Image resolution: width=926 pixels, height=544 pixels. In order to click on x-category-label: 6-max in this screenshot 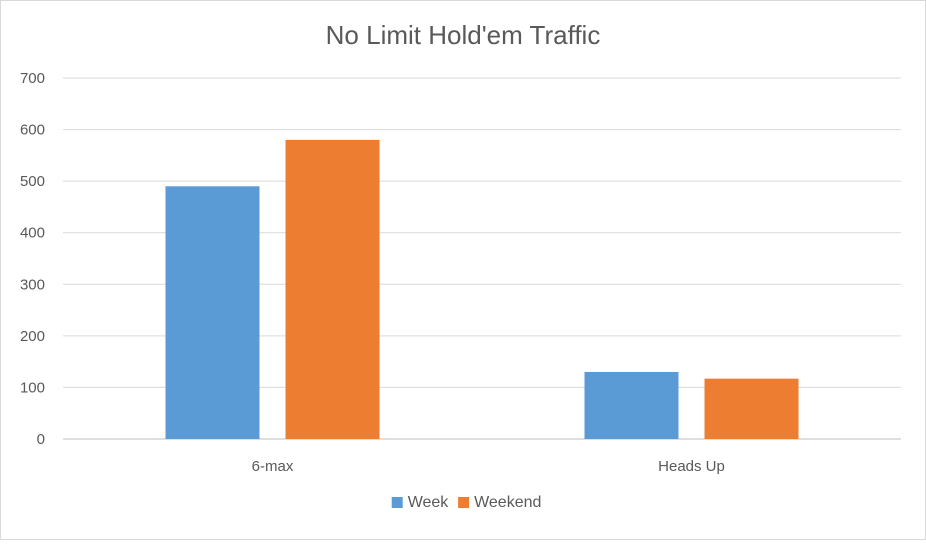, I will do `click(273, 466)`.